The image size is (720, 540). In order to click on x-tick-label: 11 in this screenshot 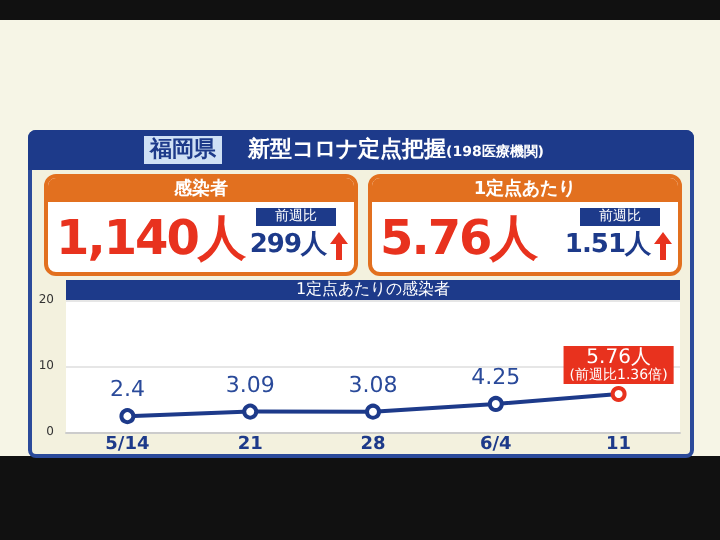, I will do `click(619, 445)`.